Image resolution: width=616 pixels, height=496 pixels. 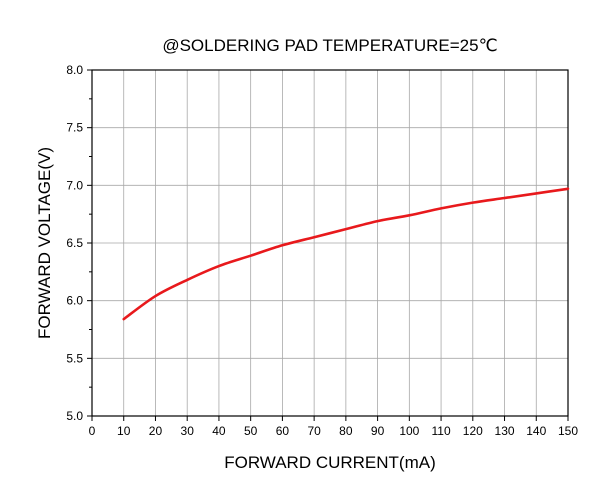 I want to click on x-tick-label: 40, so click(x=219, y=431).